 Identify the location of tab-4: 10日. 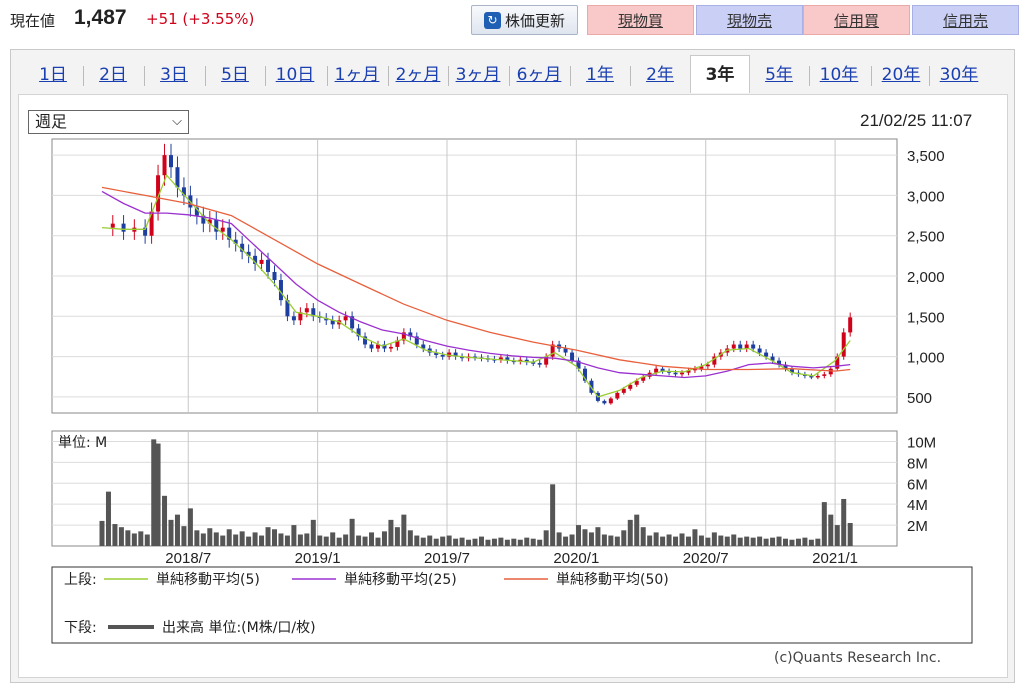
(295, 75).